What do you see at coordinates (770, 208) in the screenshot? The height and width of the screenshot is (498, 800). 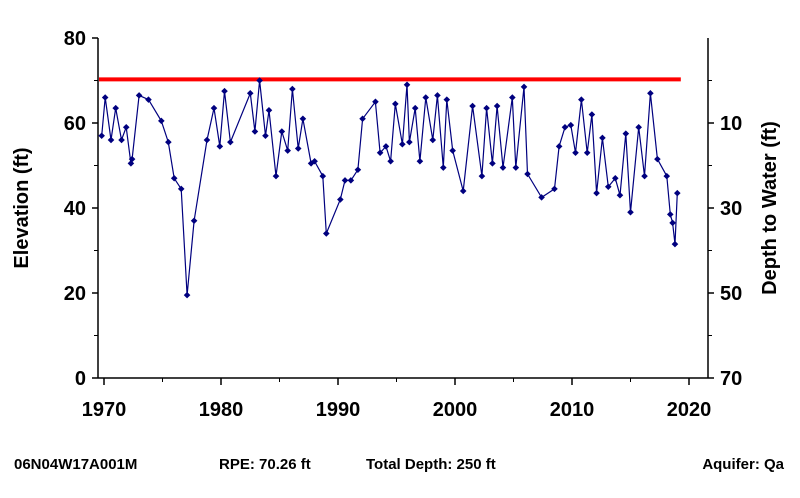 I see `y2-axis-title: Depth to Water (ft)` at bounding box center [770, 208].